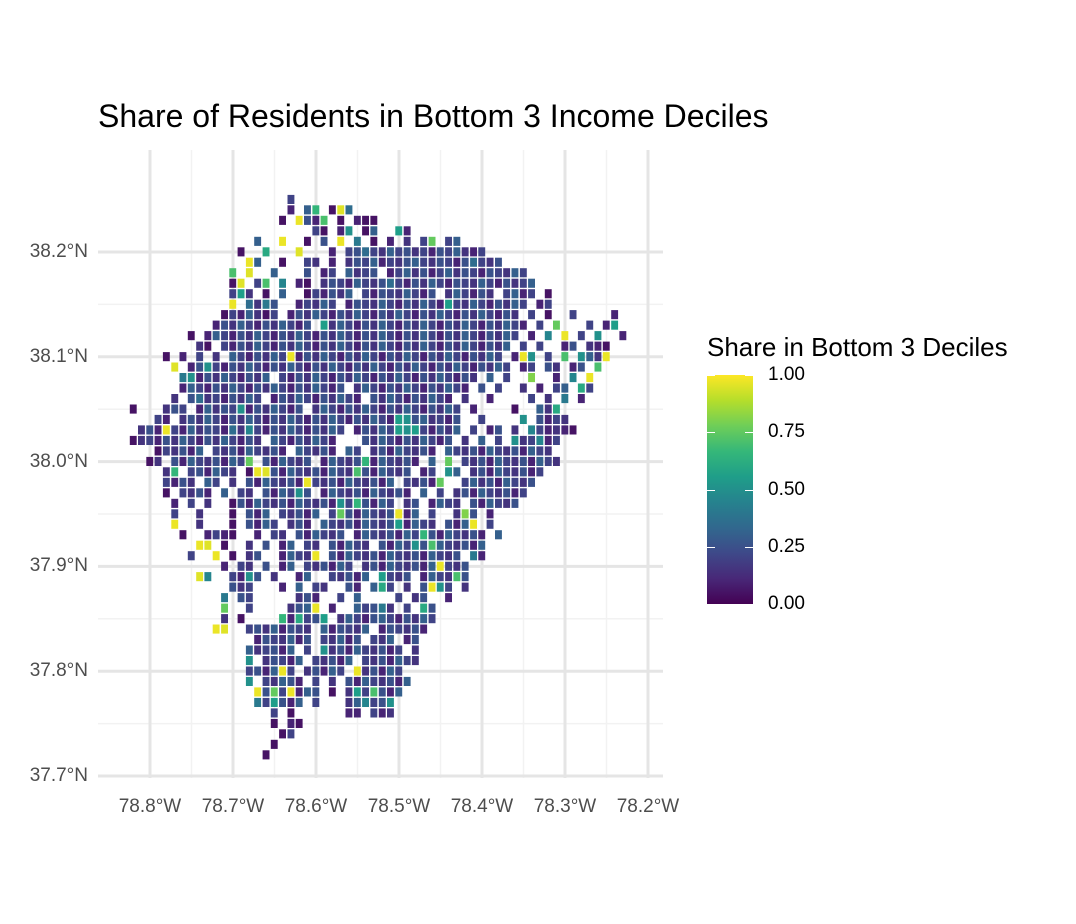 Image resolution: width=1076 pixels, height=924 pixels. I want to click on legend-tick-label: 1.00, so click(786, 374).